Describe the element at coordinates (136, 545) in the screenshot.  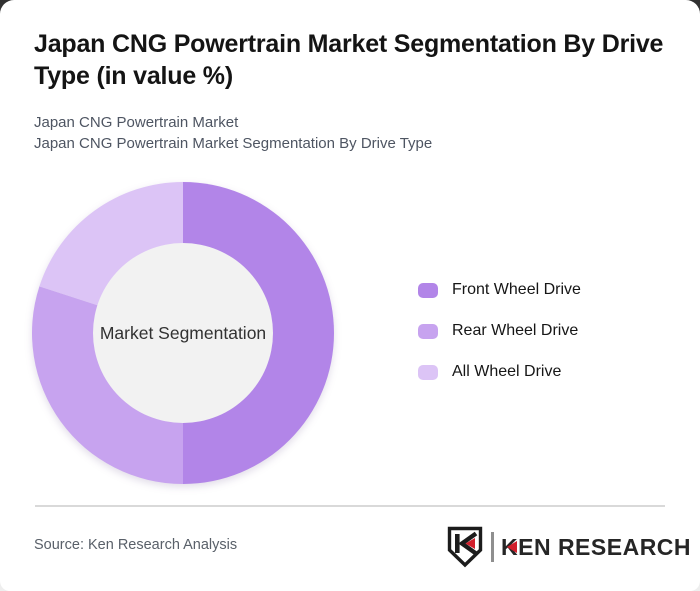
I see `source-text: Source: Ken Research Analysis` at that location.